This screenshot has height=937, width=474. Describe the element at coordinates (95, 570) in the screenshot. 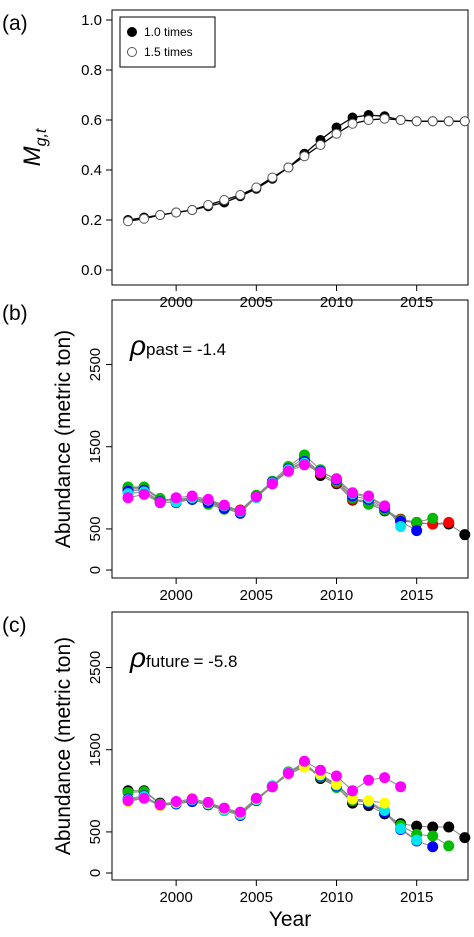

I see `y-tick-label: 0` at that location.